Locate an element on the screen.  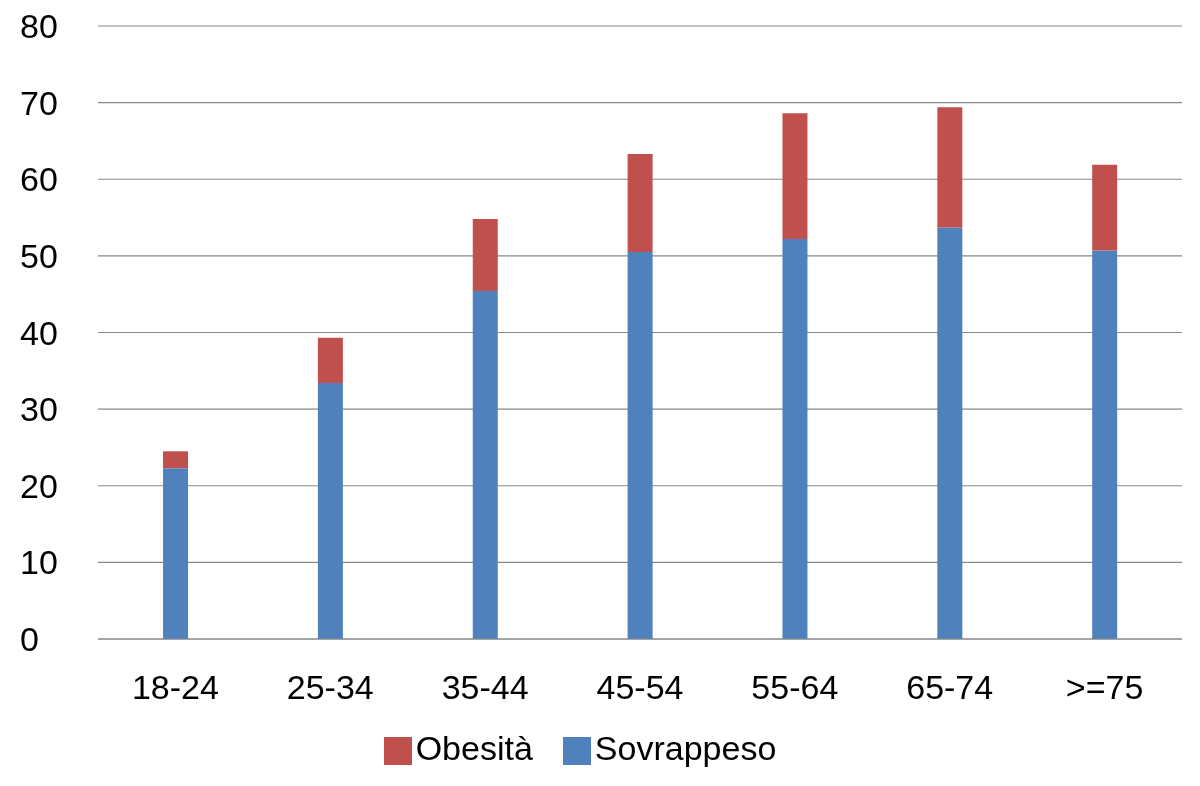
x-tick-label: 25-34 is located at coordinates (330, 687).